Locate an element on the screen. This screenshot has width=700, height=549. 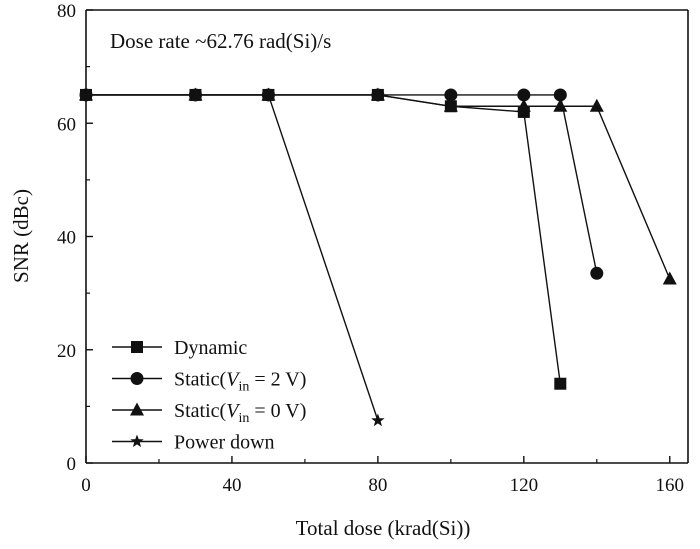
legend-item: Power down is located at coordinates (193, 443).